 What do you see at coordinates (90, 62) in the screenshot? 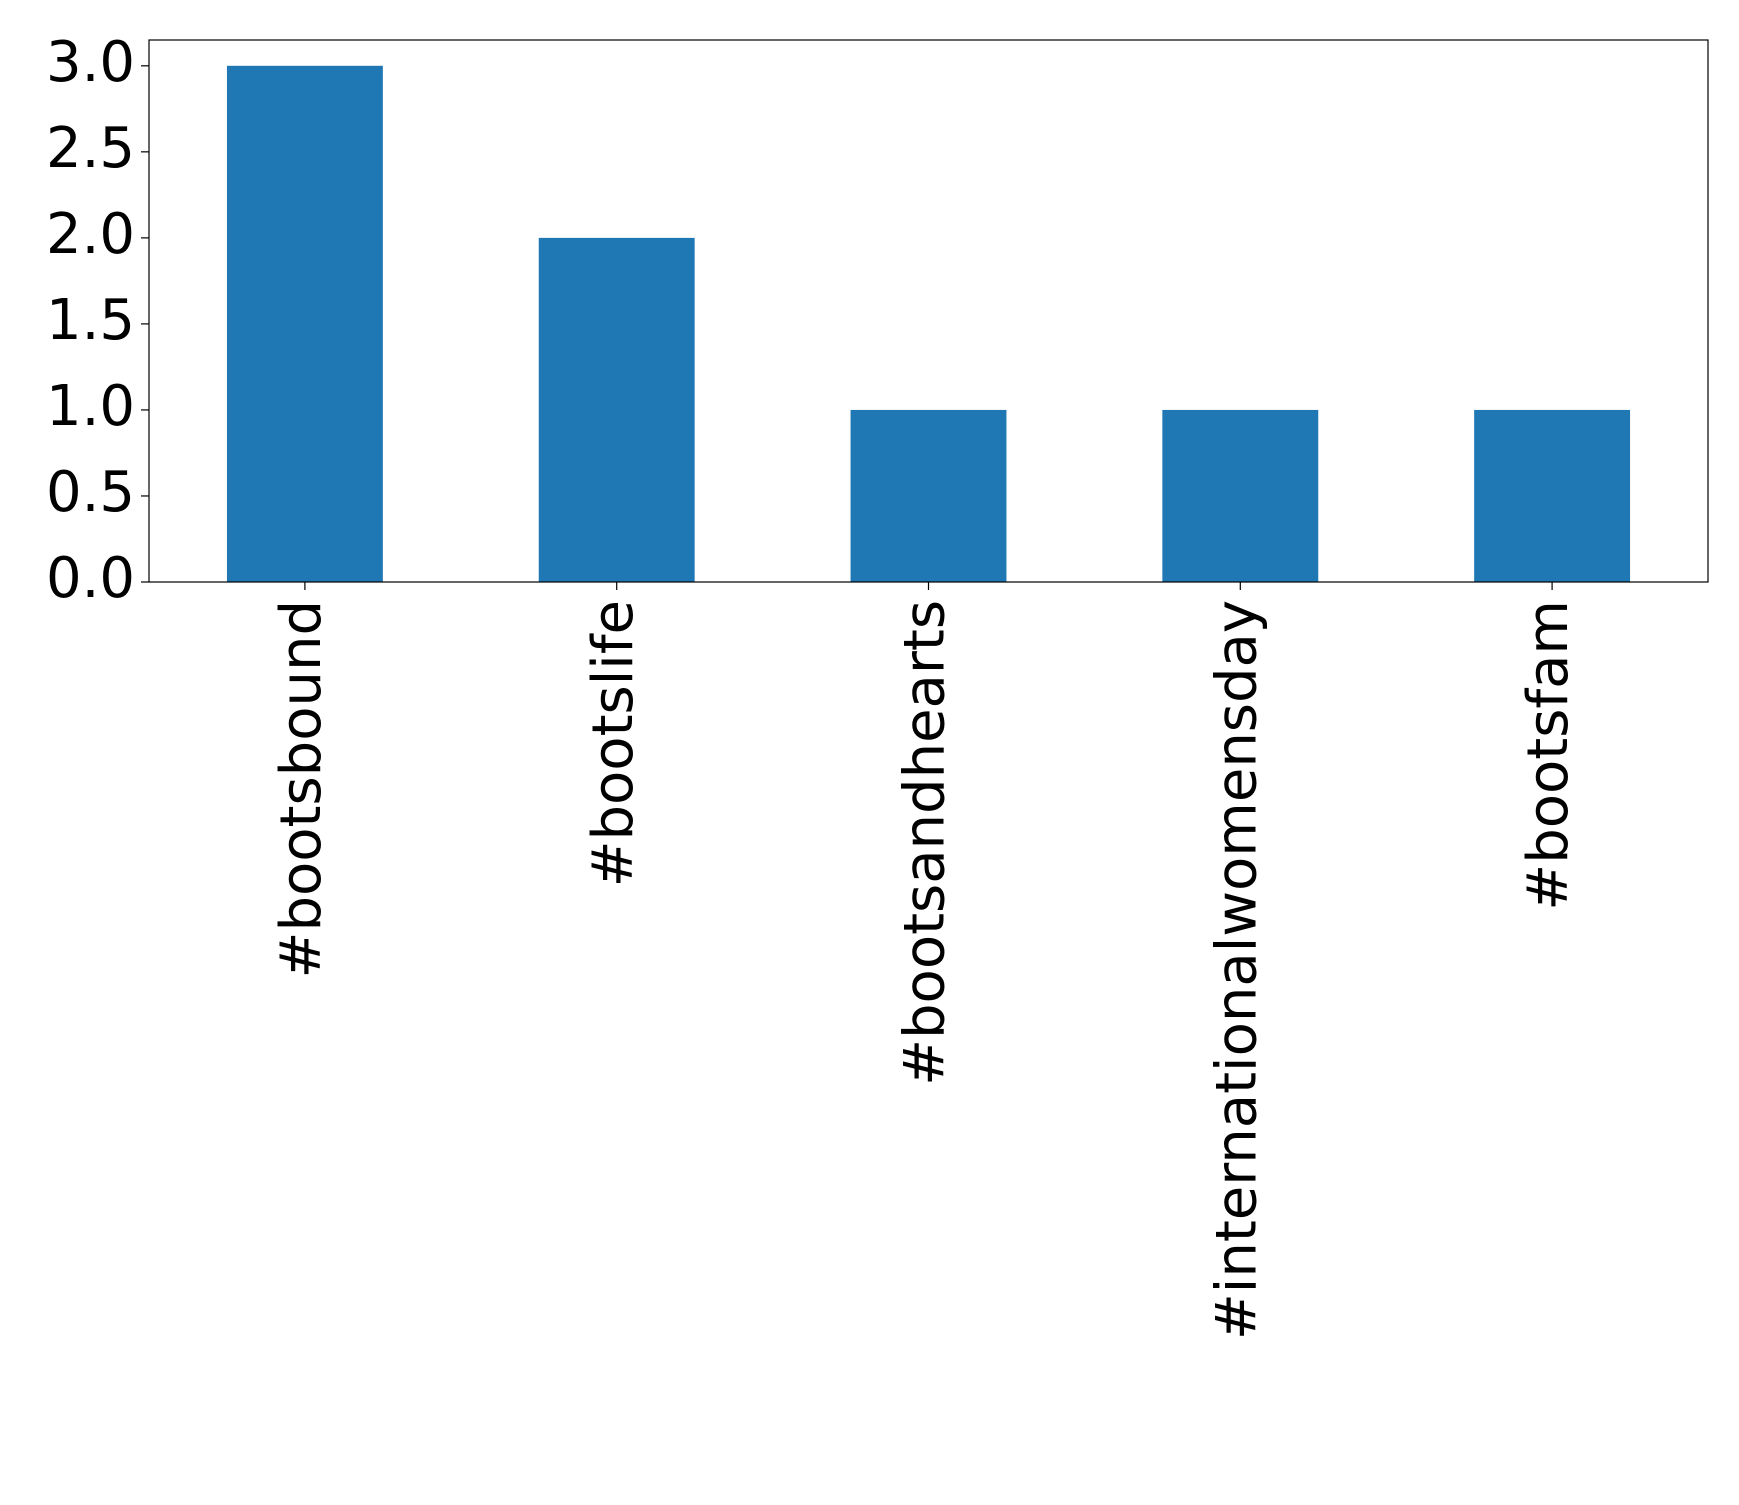
I see `y-tick-label: 3.0` at bounding box center [90, 62].